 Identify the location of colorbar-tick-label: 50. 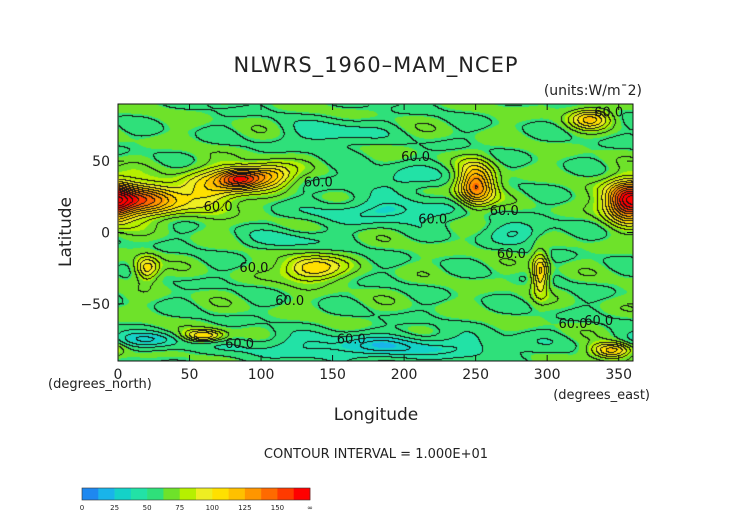
(147, 508).